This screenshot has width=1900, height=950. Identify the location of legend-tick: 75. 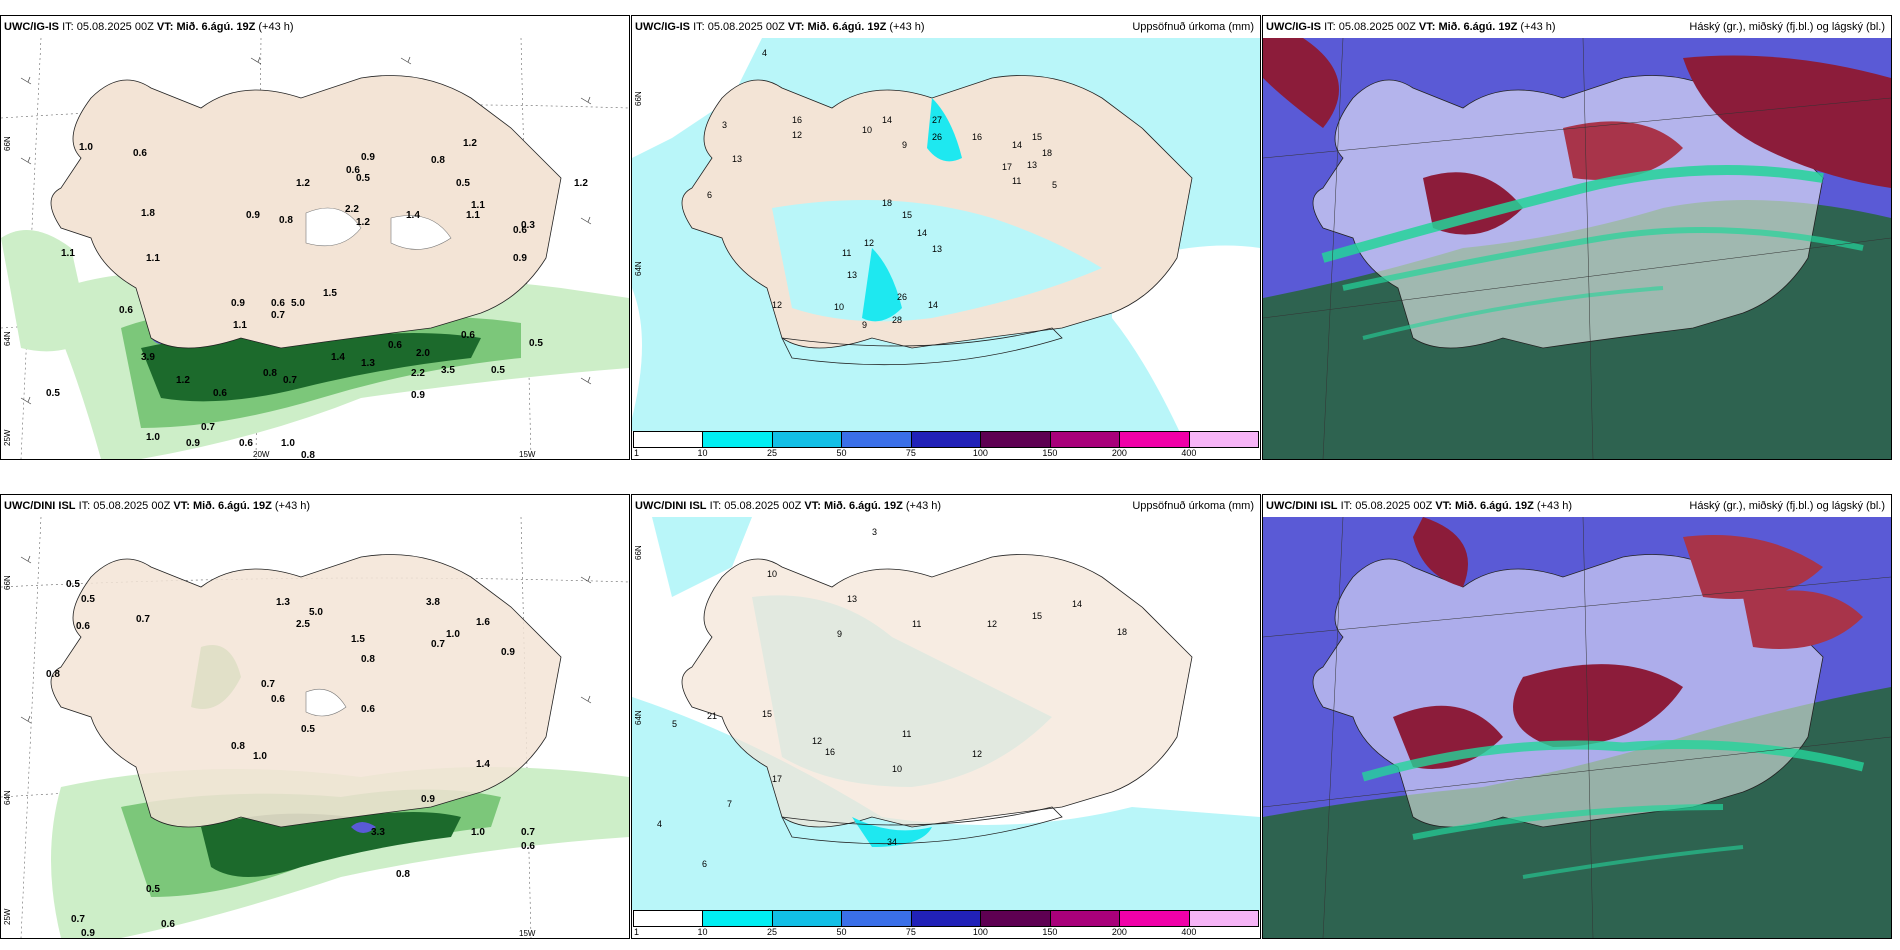
(910, 932).